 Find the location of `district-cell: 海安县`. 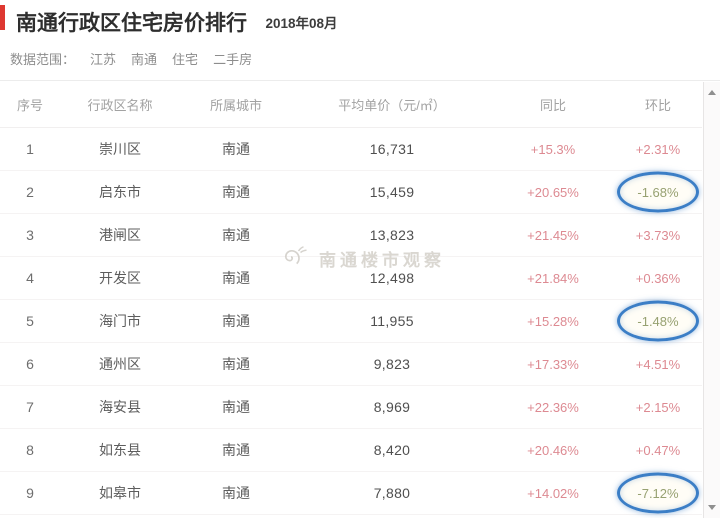

district-cell: 海安县 is located at coordinates (120, 407).